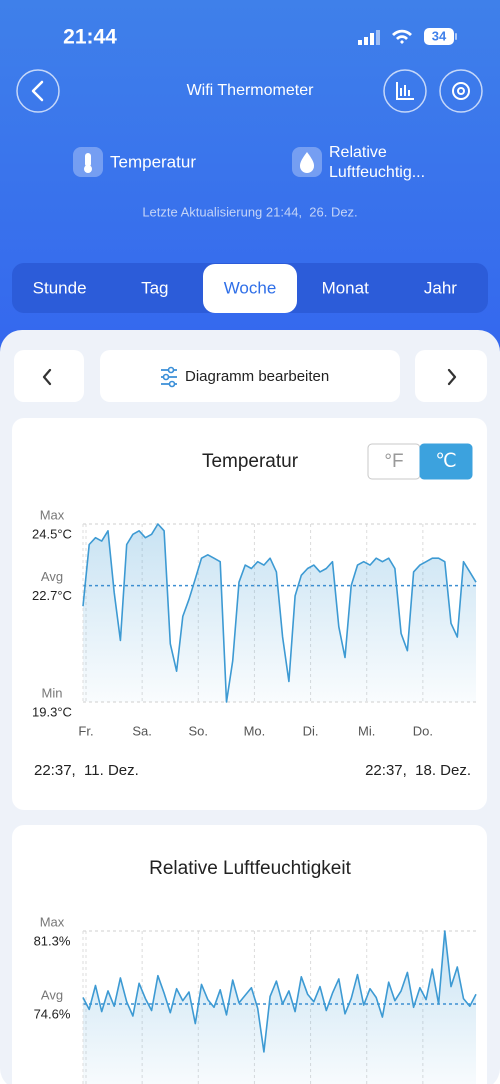 The height and width of the screenshot is (1084, 500). I want to click on humidity-tab-label: Relative, so click(358, 152).